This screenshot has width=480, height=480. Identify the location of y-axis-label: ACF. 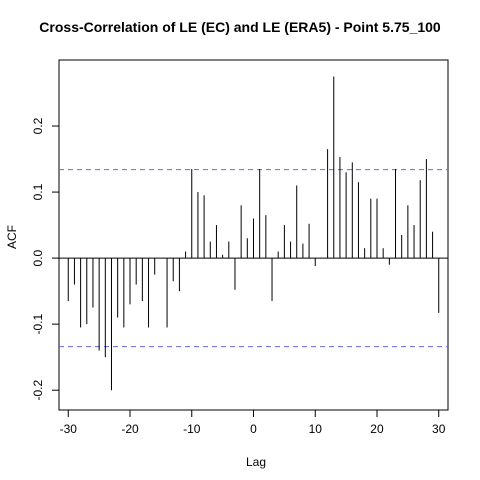
(12, 237).